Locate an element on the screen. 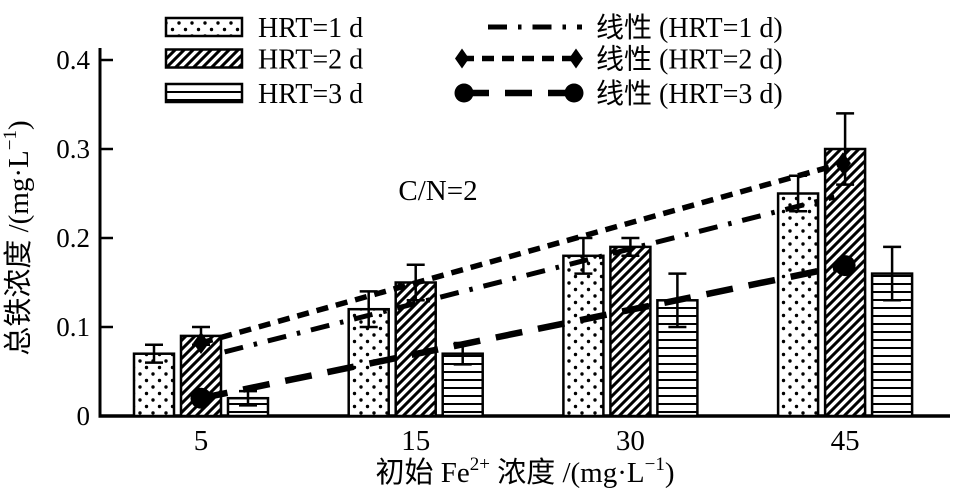  x-category-label: 45 is located at coordinates (845, 441).